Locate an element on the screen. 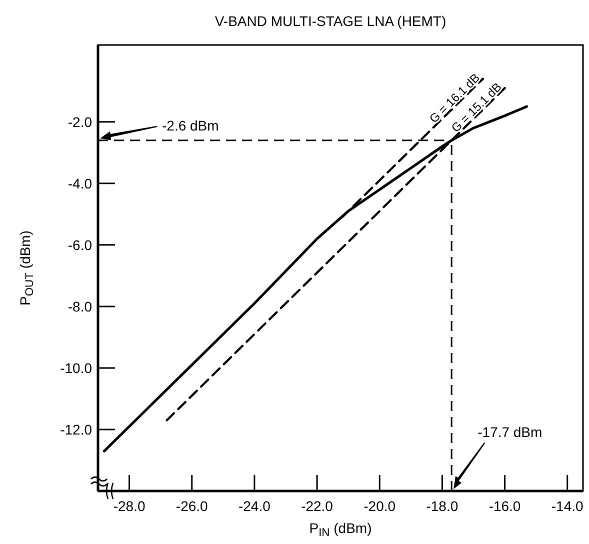  x-tick-label: -20.0 is located at coordinates (380, 506).